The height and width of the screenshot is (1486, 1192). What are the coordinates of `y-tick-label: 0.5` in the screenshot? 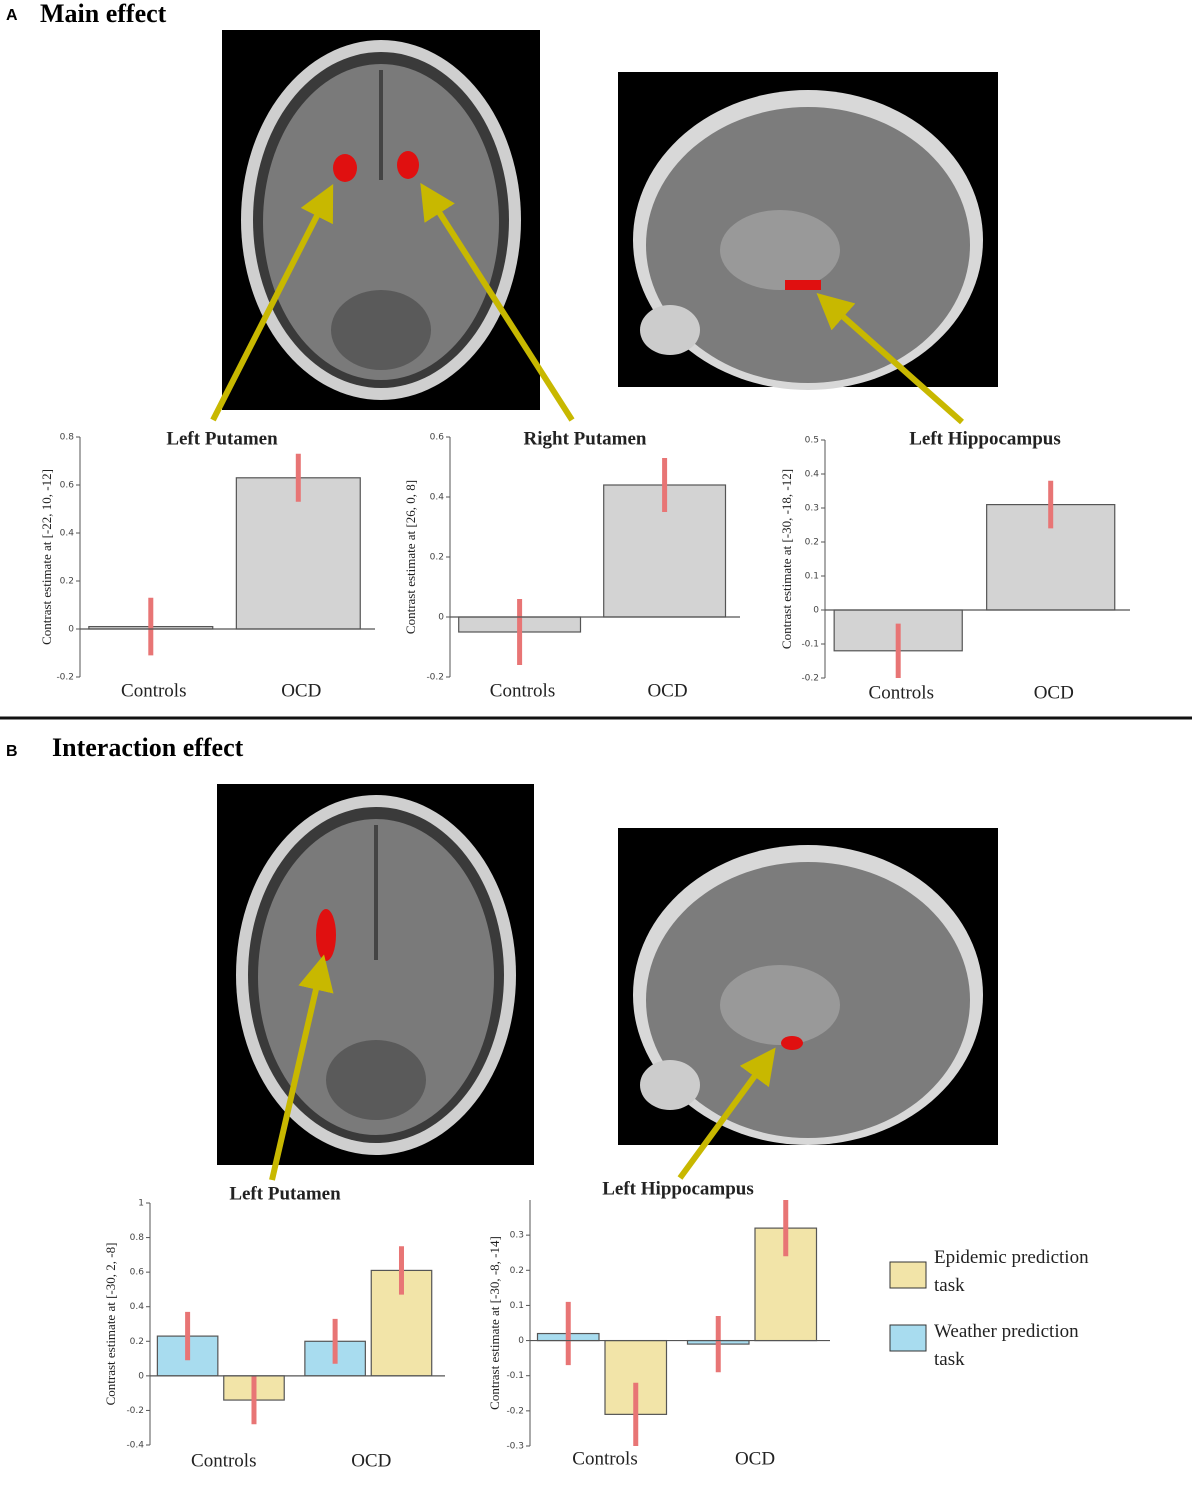 It's located at (812, 441).